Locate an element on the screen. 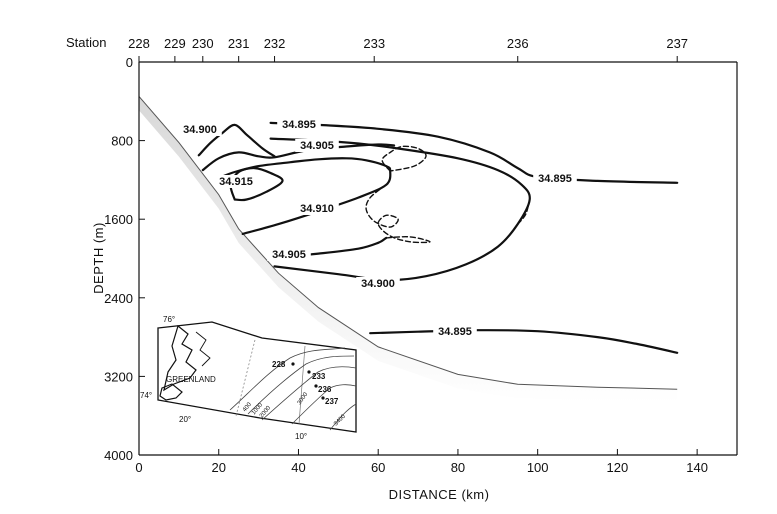 The width and height of the screenshot is (777, 514). inset-map-label: GREENLAND is located at coordinates (191, 379).